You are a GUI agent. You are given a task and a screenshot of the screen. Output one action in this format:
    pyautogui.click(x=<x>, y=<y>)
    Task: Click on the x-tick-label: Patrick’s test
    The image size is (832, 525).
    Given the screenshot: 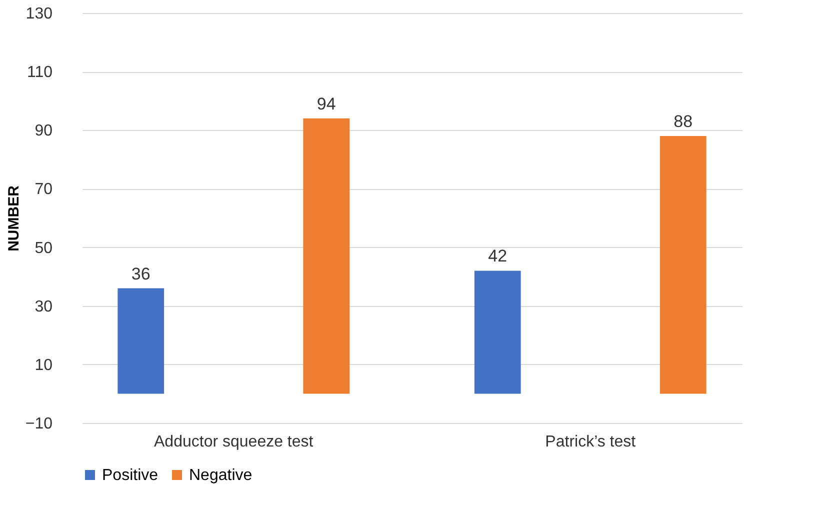 What is the action you would take?
    pyautogui.click(x=590, y=442)
    